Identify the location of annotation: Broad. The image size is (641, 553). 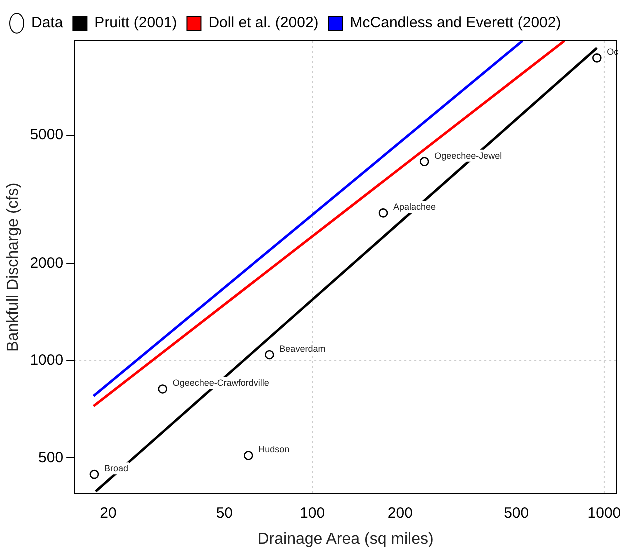
(116, 469).